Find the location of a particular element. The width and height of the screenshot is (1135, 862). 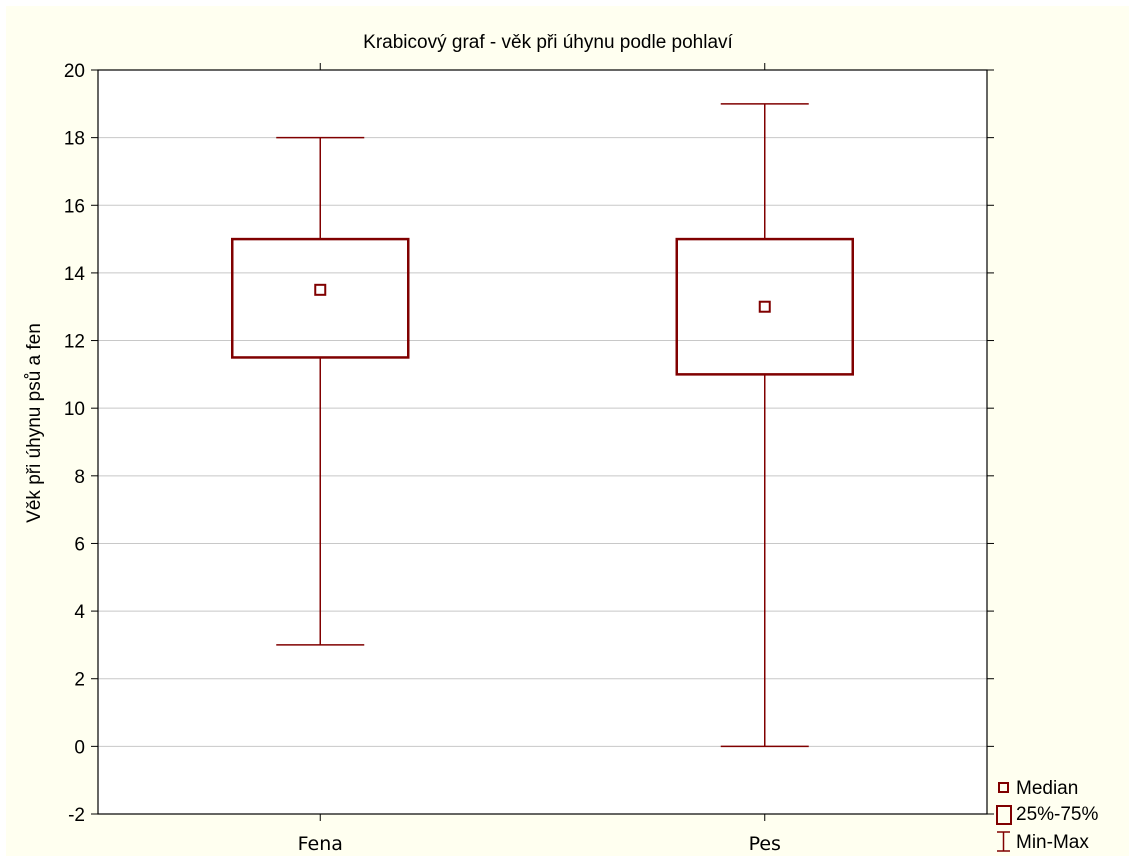

y-tick-label: 14 is located at coordinates (75, 274).